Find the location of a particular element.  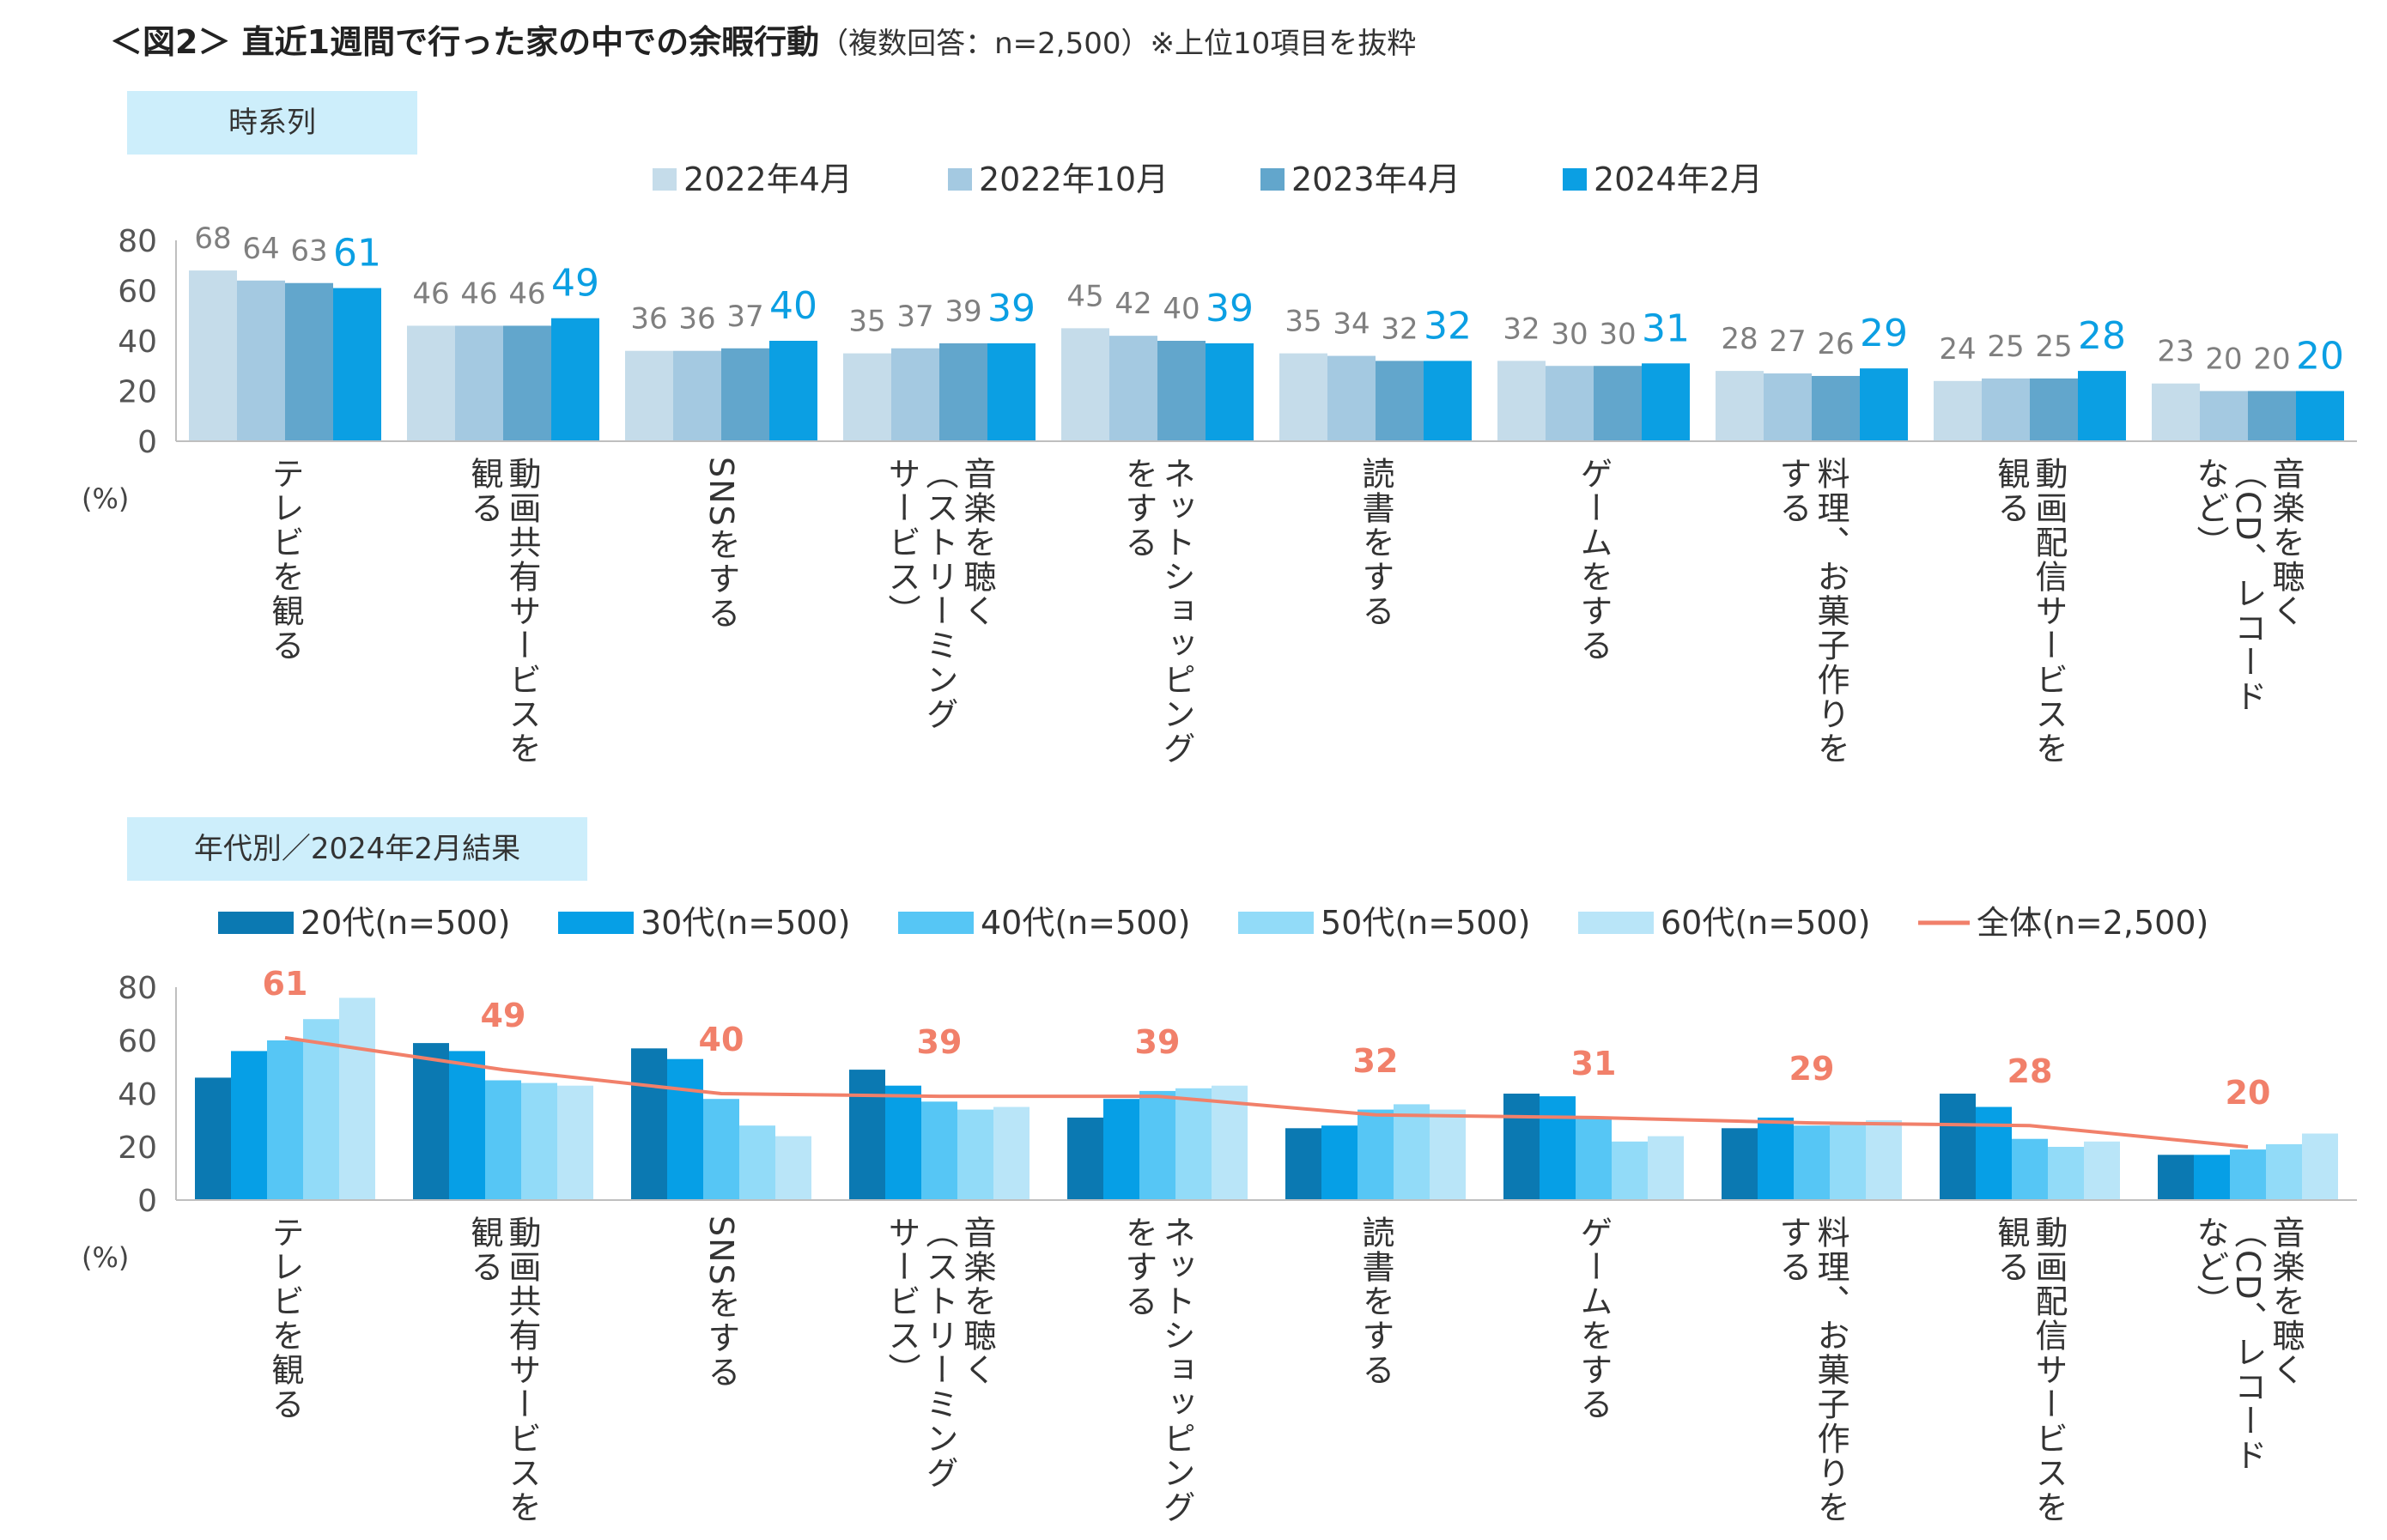

category-label: 読書をする is located at coordinates (1375, 542).